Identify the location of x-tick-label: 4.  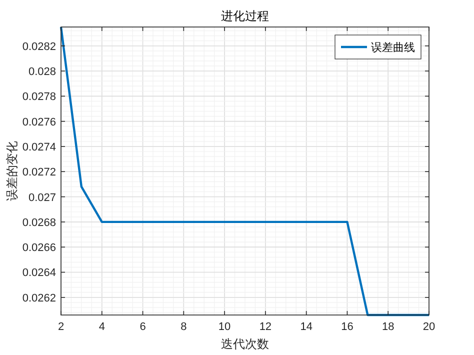
(101, 327).